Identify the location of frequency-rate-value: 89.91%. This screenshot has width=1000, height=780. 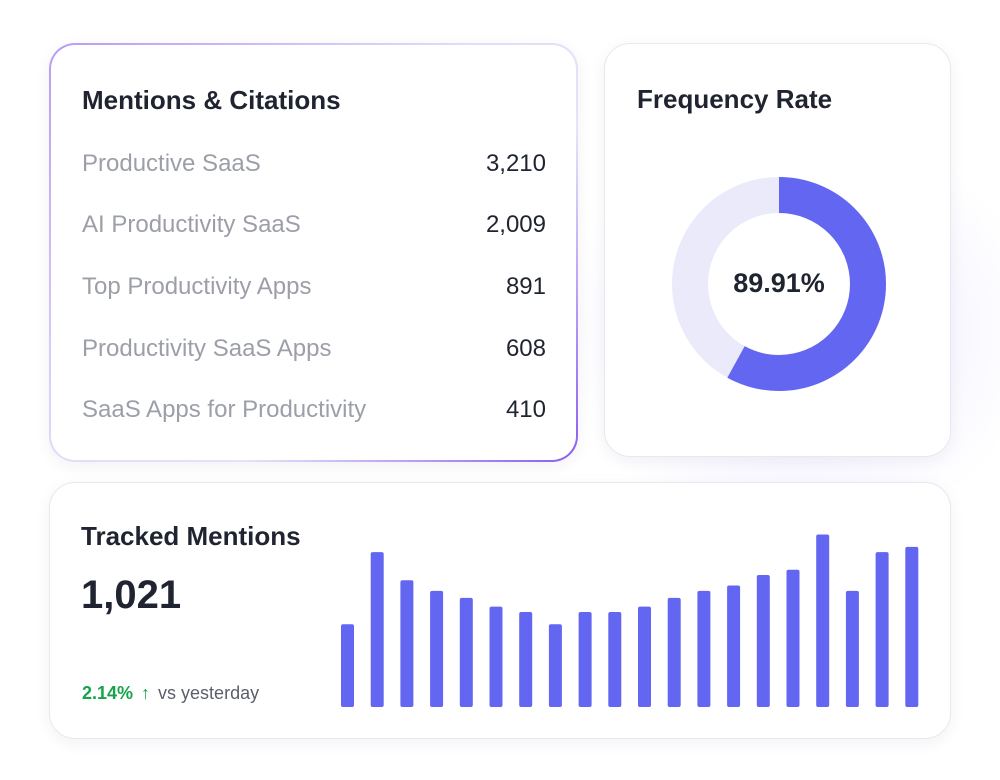
(779, 283).